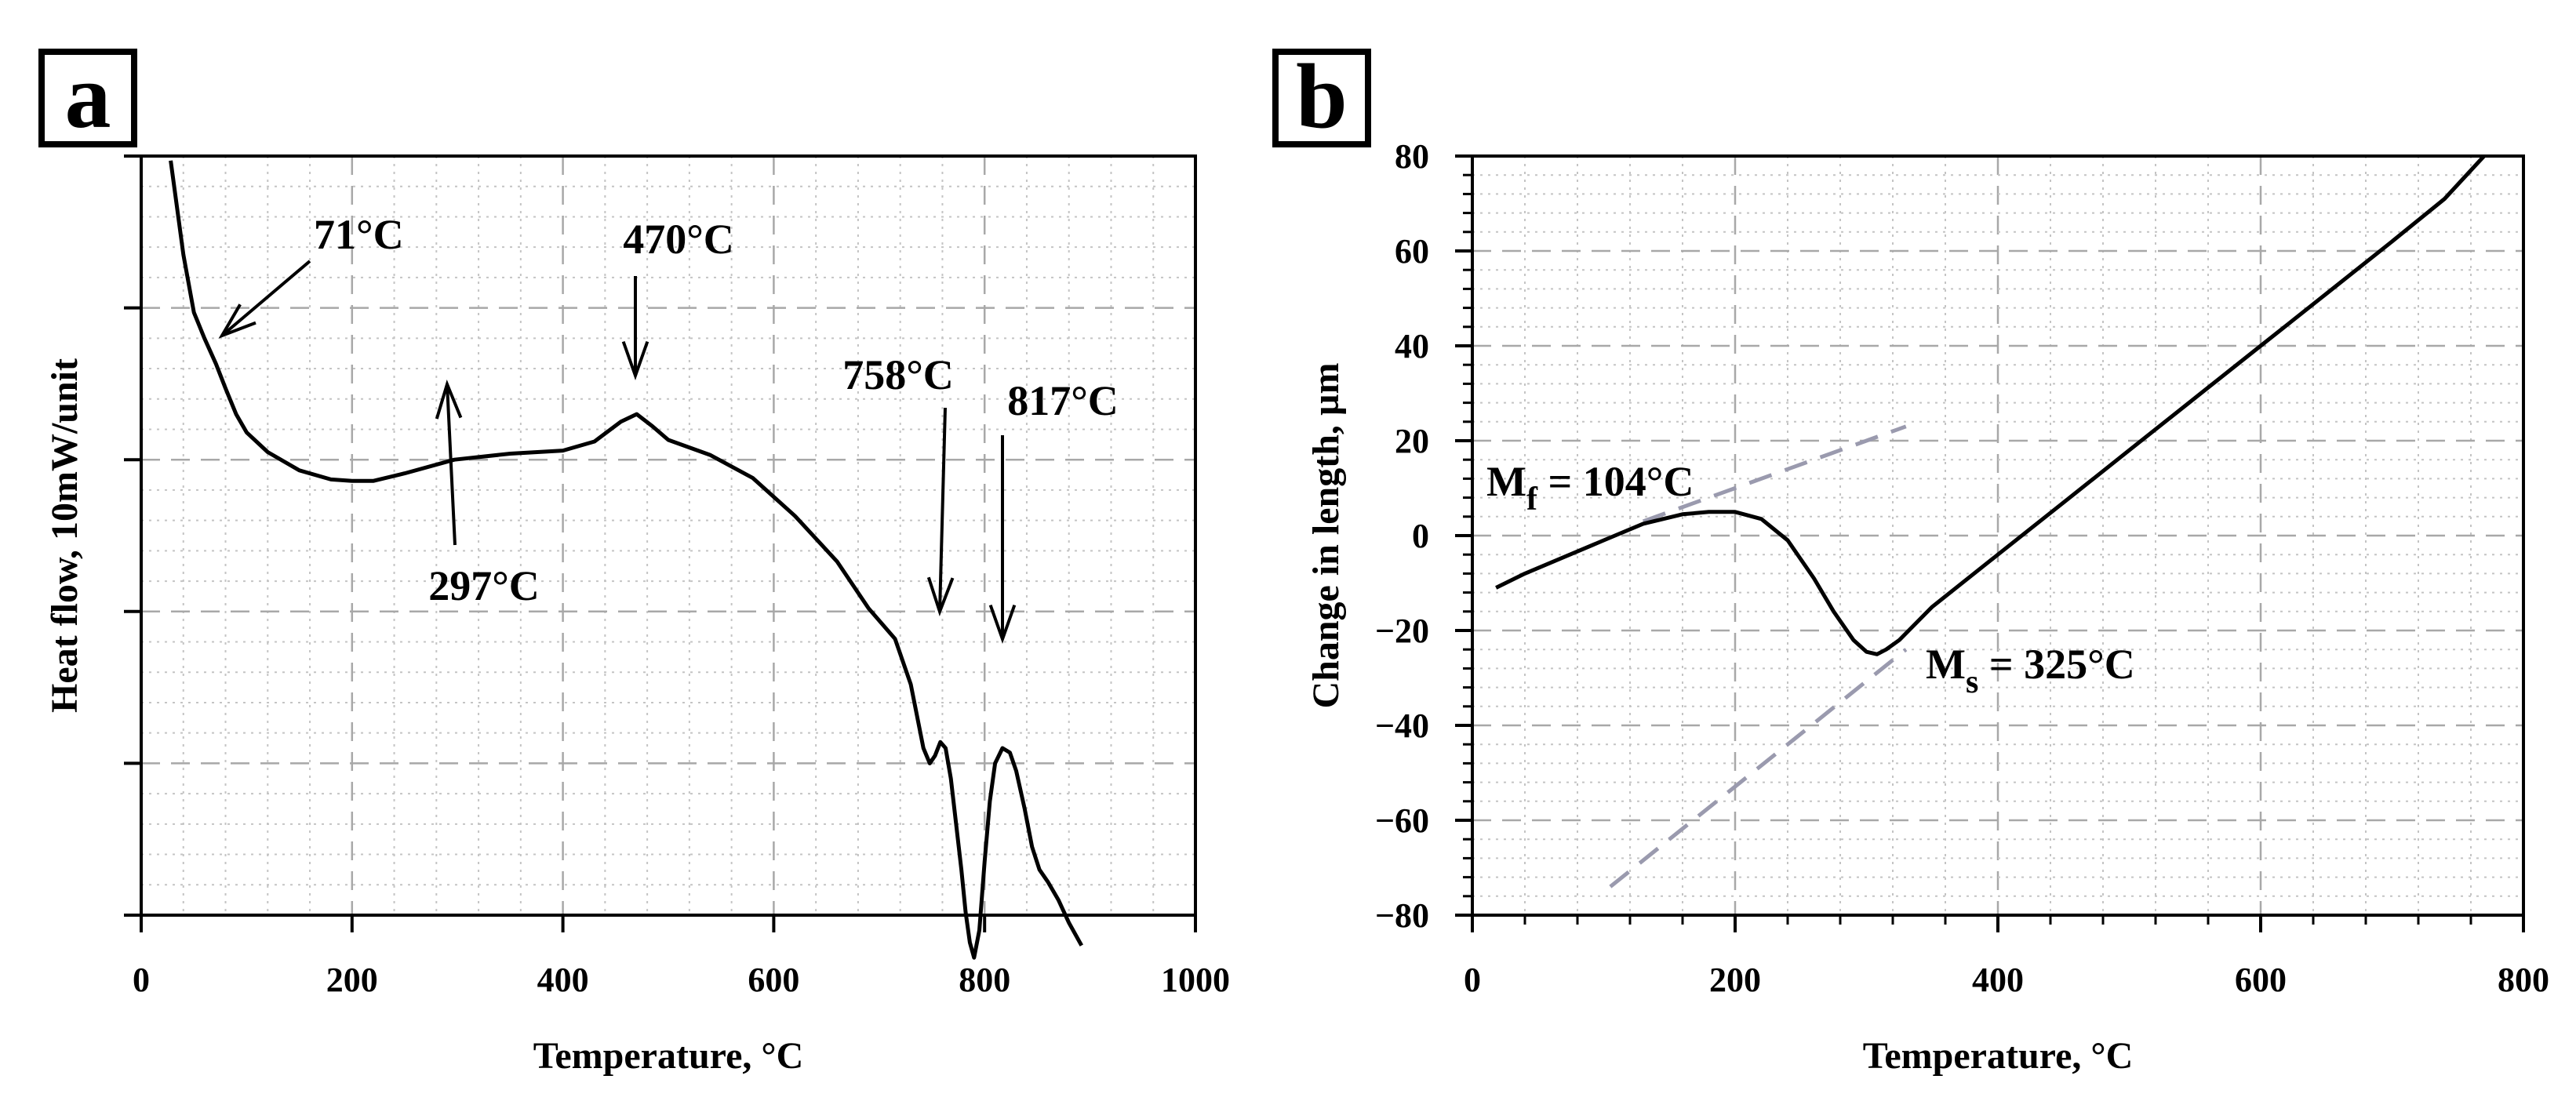 This screenshot has width=2576, height=1101. What do you see at coordinates (1412, 441) in the screenshot?
I see `panel-b-ytick-label: 20` at bounding box center [1412, 441].